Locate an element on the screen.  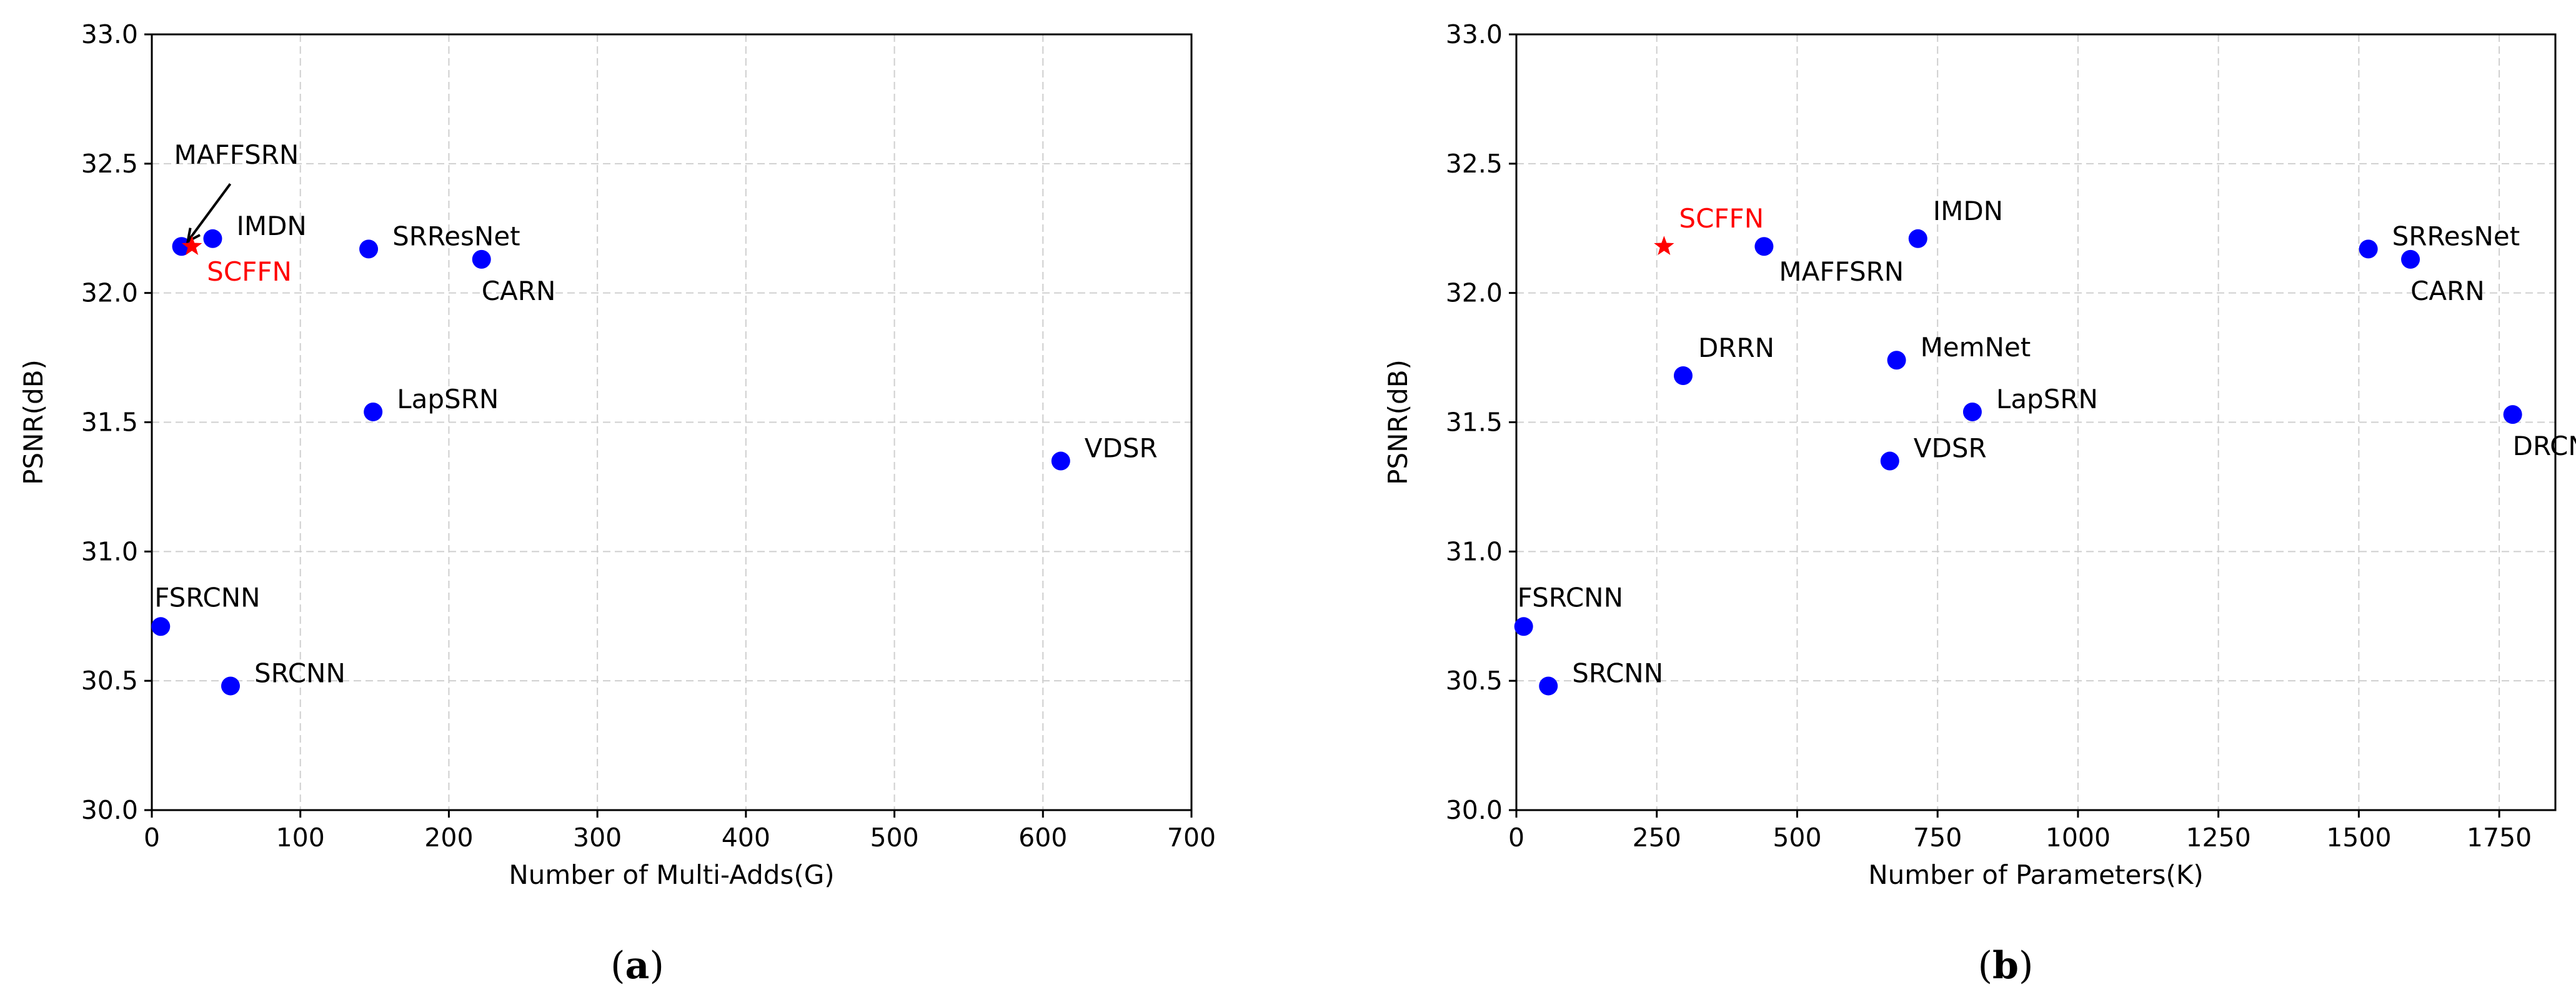
x-tick-label: 1500 is located at coordinates (2358, 838).